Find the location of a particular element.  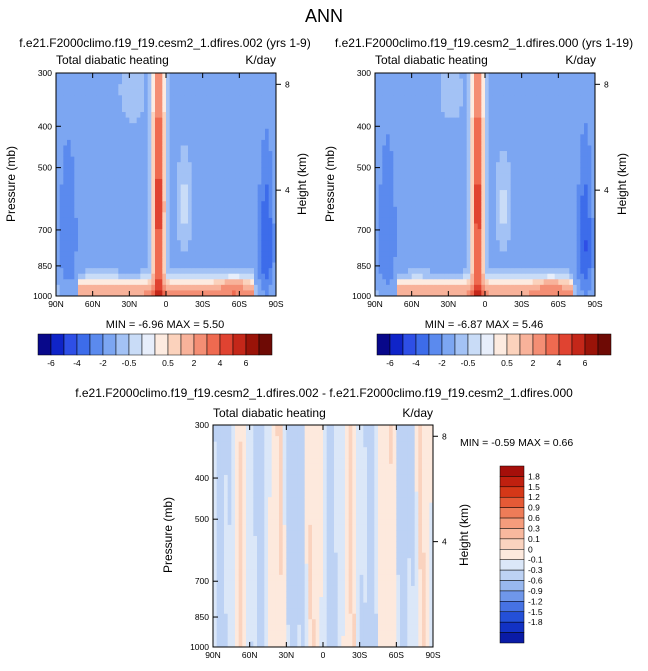

colorbar-swatch is located at coordinates (565, 344).